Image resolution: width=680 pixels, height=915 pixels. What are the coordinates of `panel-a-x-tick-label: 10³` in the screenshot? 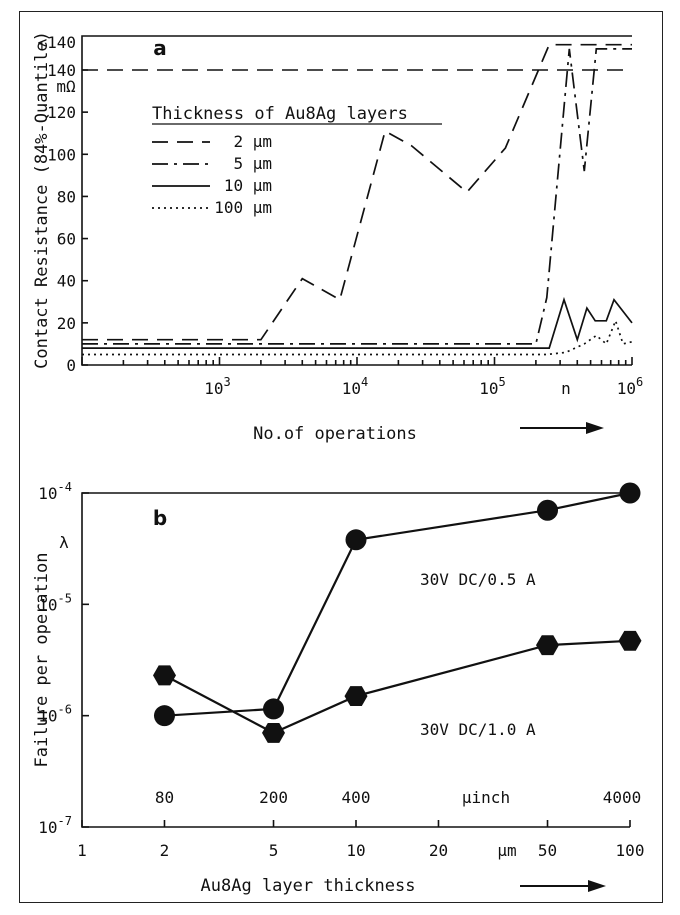 It's located at (217, 386).